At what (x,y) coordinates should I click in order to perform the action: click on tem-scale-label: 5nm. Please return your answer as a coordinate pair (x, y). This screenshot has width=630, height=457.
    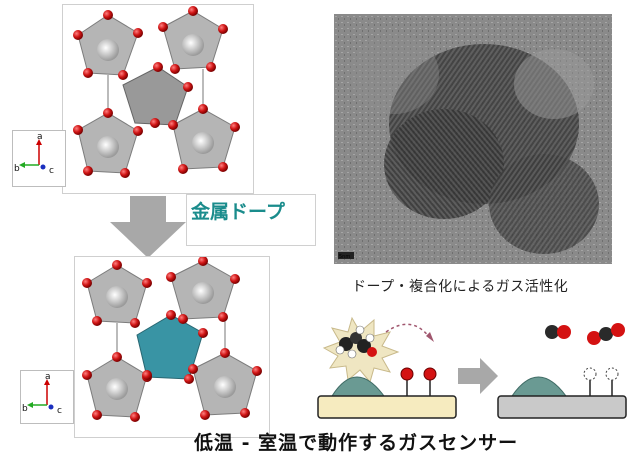
    Looking at the image, I should click on (344, 257).